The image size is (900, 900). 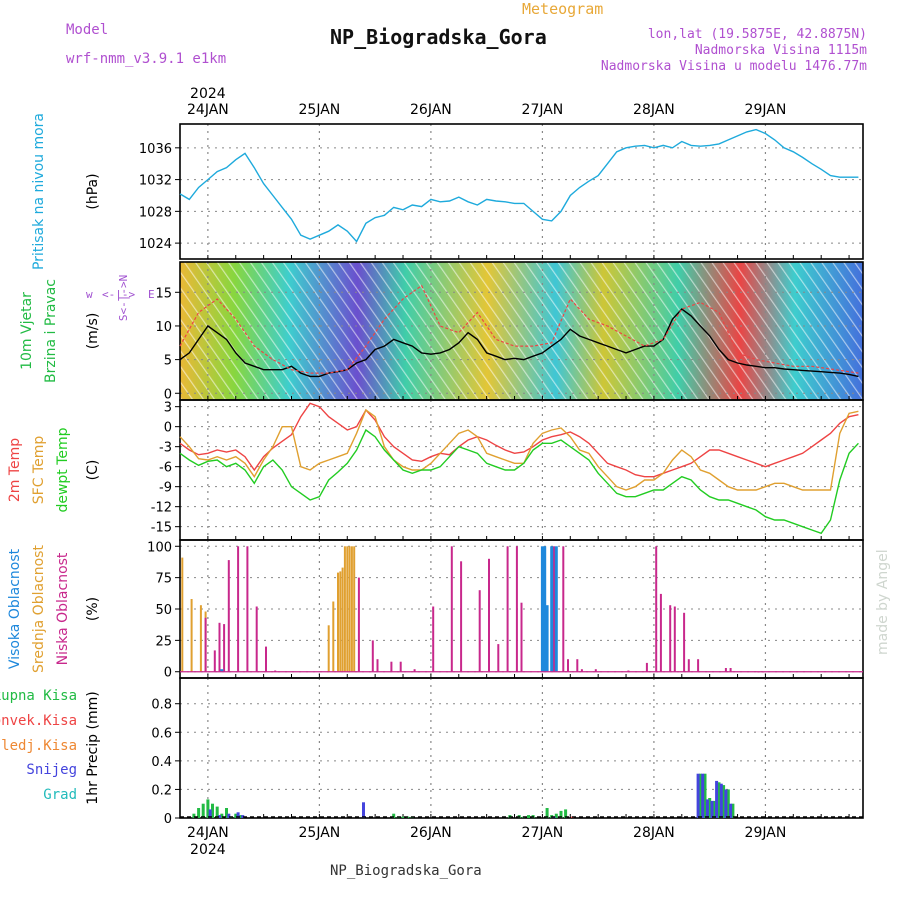 What do you see at coordinates (155, 181) in the screenshot?
I see `y-tick-label: 1032` at bounding box center [155, 181].